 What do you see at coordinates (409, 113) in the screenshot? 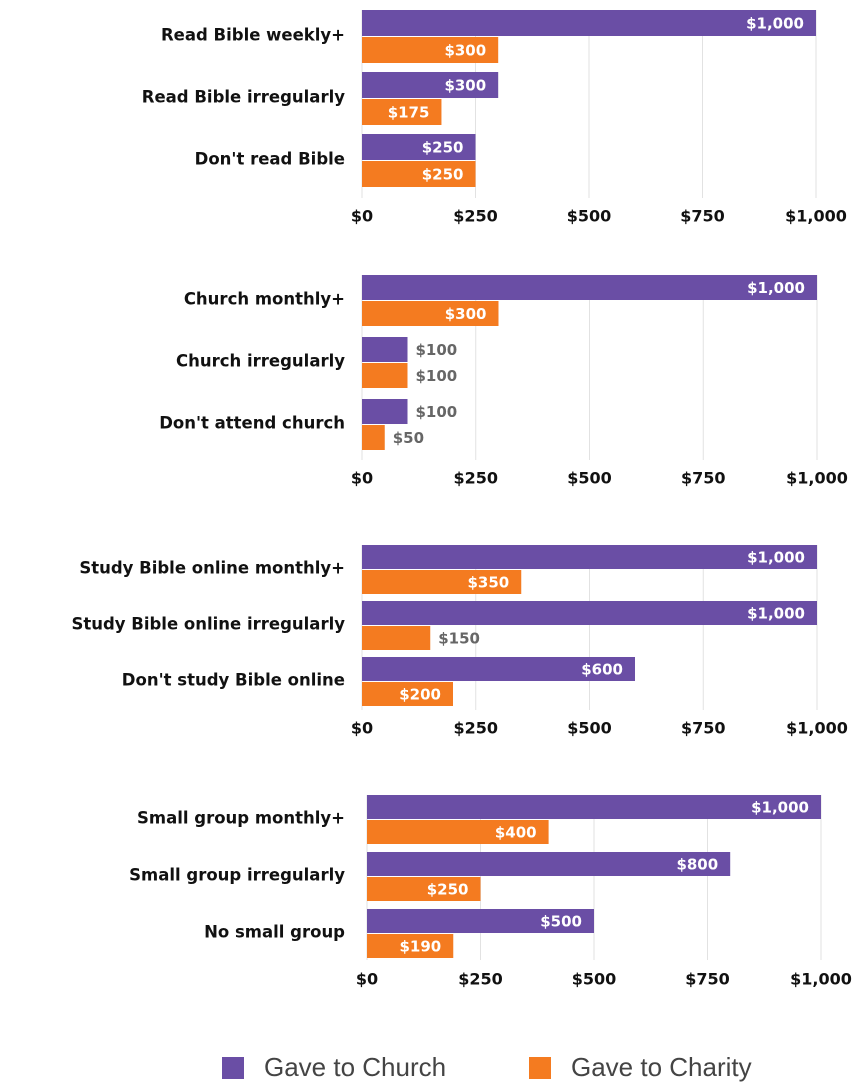
I see `value-label: $175` at bounding box center [409, 113].